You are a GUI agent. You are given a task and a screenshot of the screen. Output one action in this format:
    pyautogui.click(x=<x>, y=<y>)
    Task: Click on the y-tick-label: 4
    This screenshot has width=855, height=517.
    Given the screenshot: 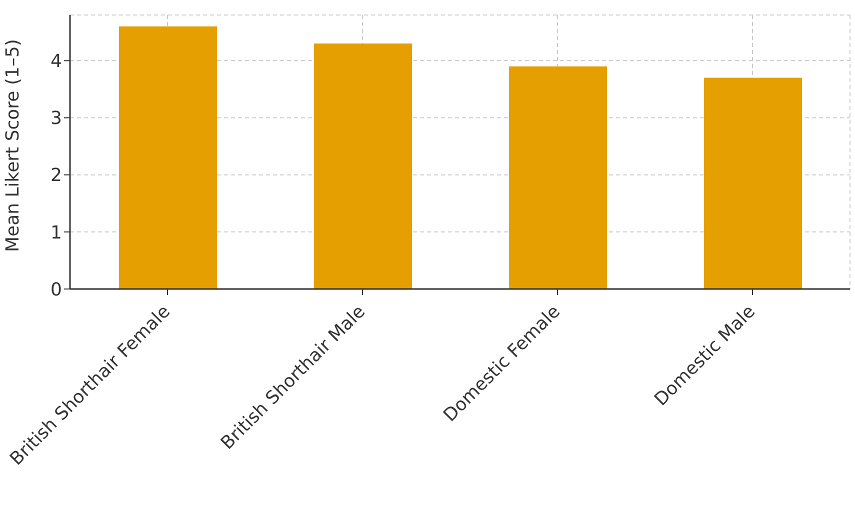 What is the action you would take?
    pyautogui.click(x=56, y=61)
    